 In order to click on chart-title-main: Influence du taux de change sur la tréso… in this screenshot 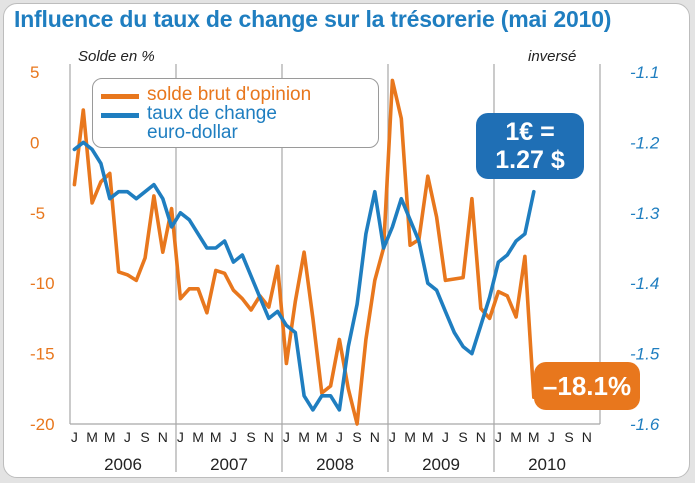, I will do `click(254, 19)`.